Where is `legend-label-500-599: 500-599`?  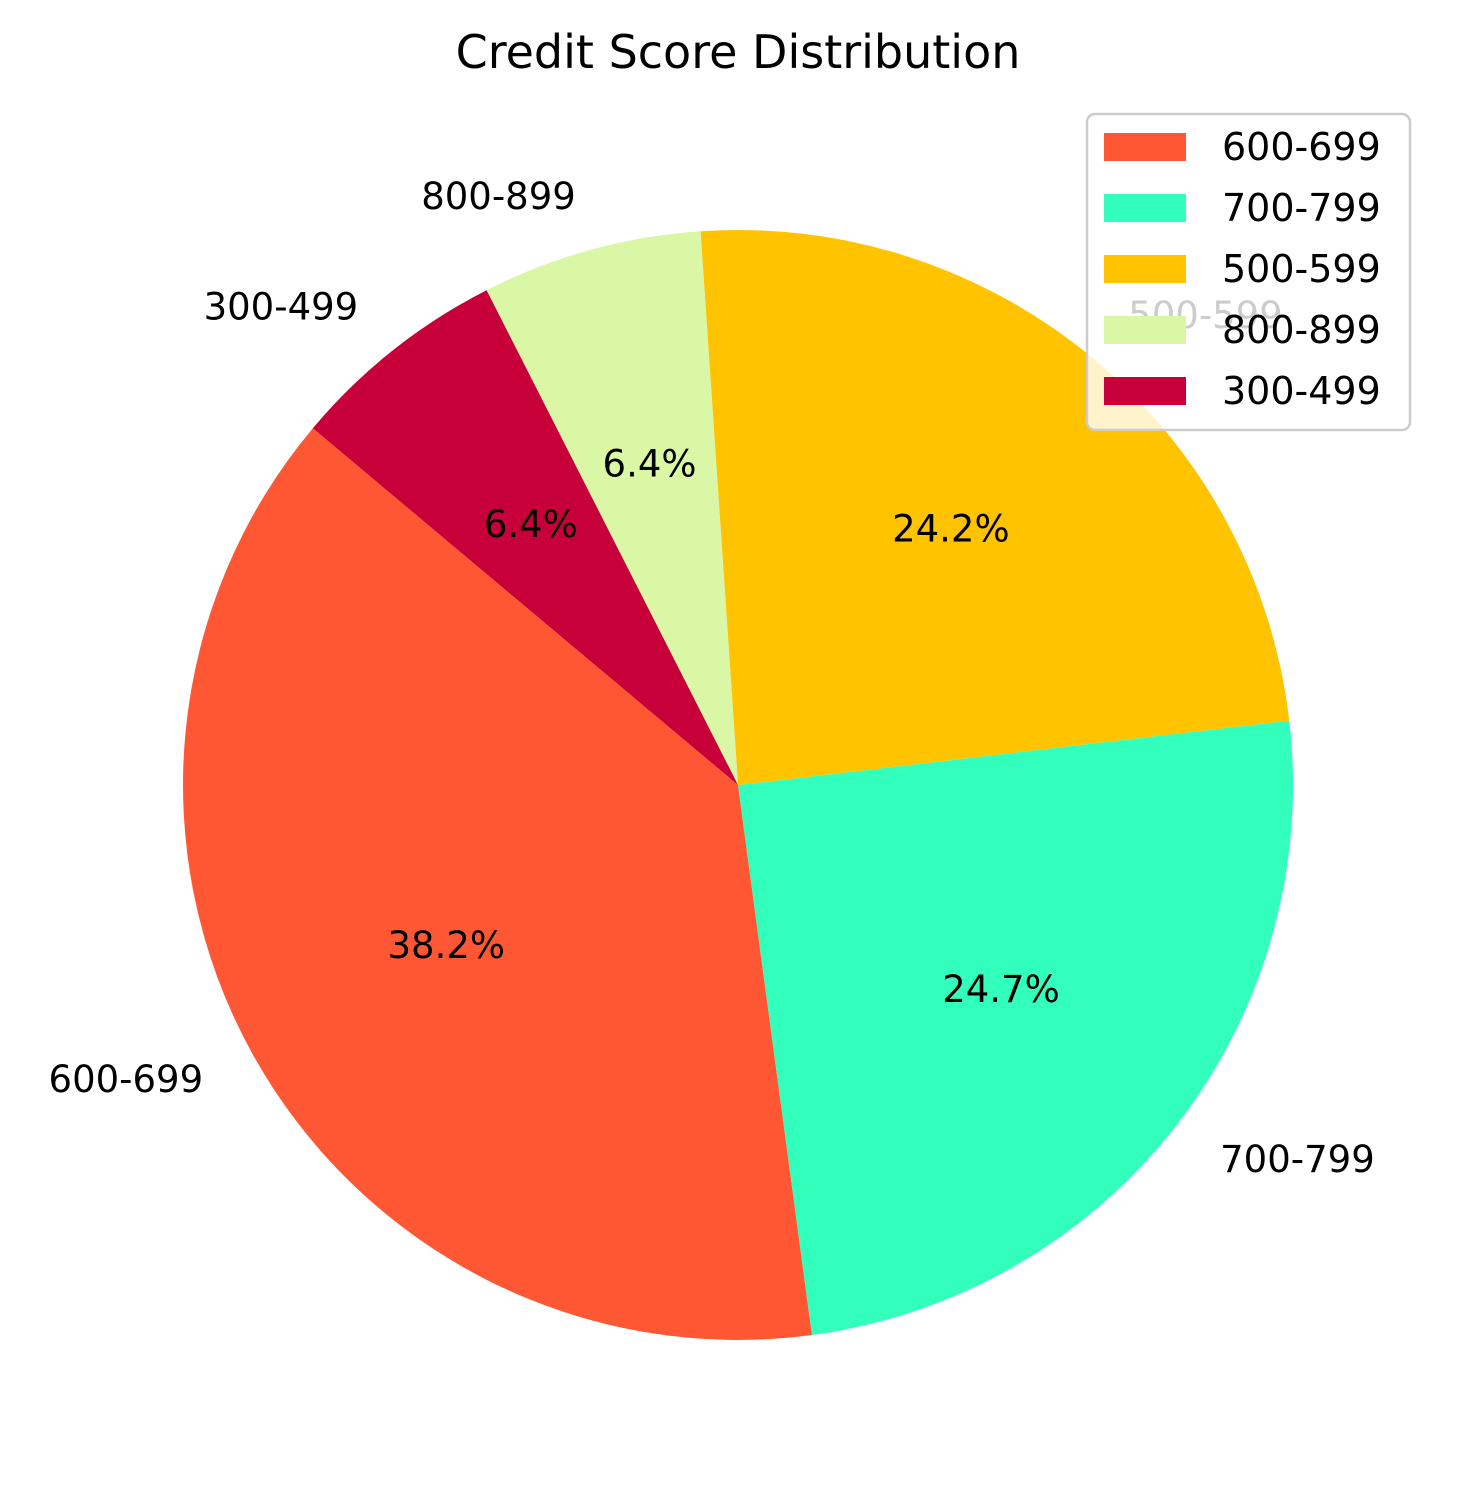 legend-label-500-599: 500-599 is located at coordinates (1301, 269).